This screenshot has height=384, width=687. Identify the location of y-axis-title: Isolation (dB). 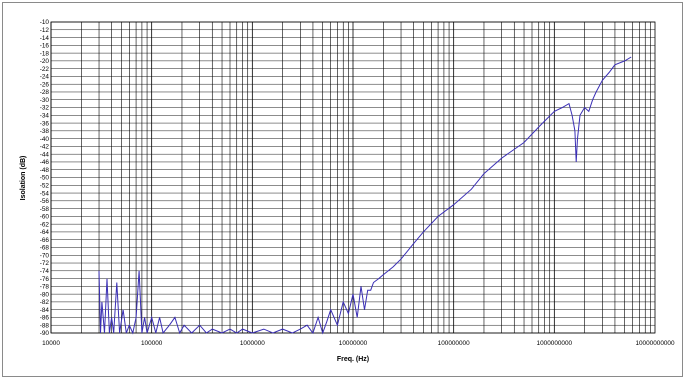
(23, 178).